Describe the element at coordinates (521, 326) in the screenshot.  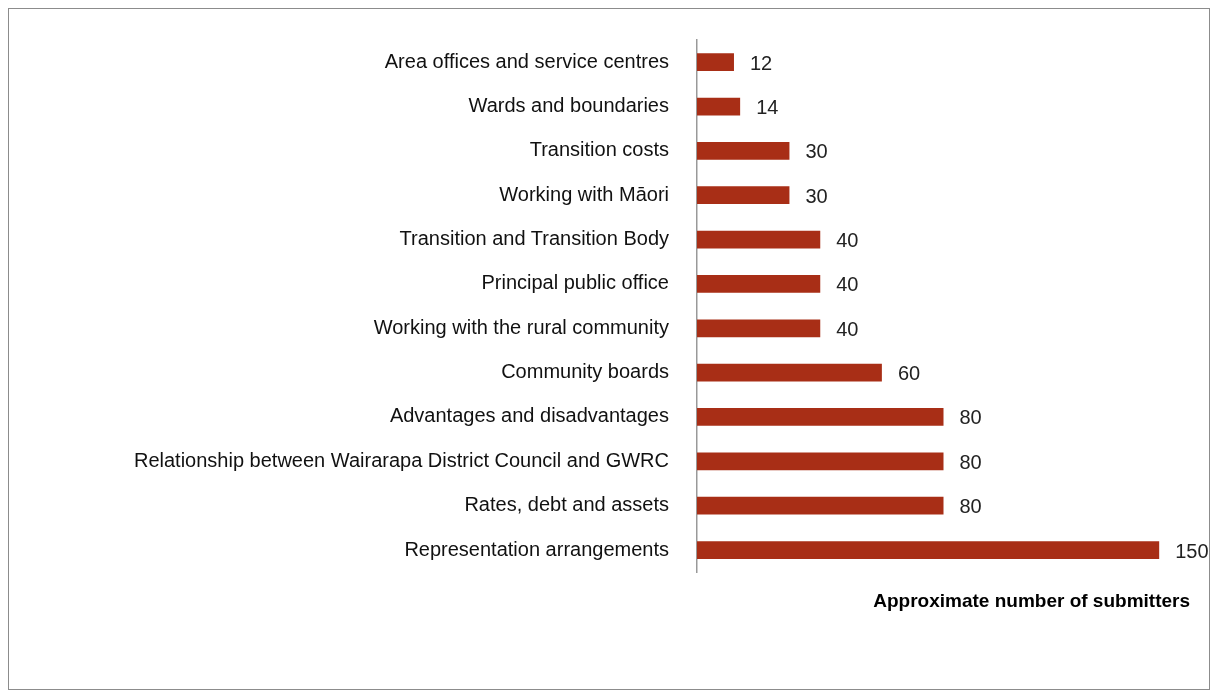
I see `y-tick-label: Working with the rural community` at that location.